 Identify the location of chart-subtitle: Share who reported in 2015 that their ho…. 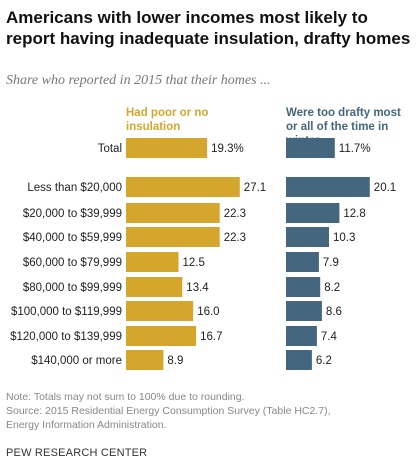
(138, 80).